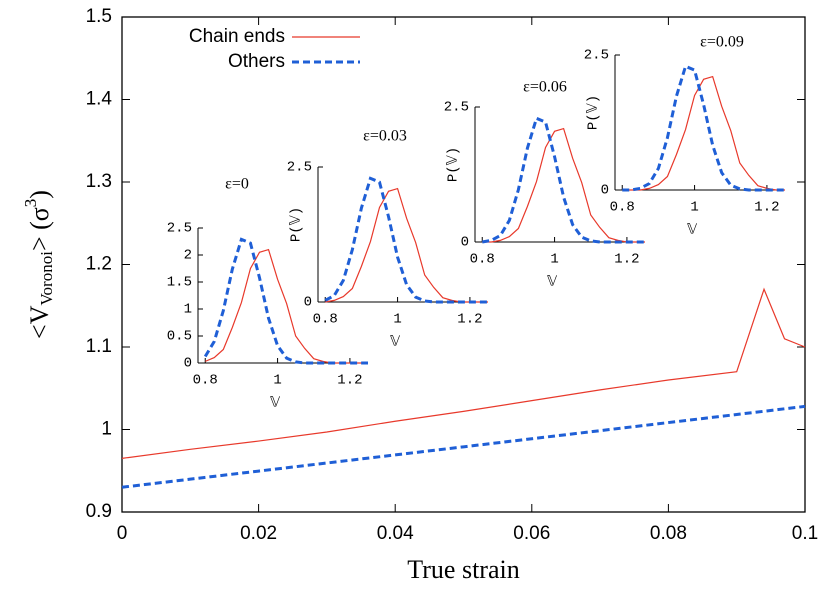 This screenshot has width=830, height=590. I want to click on legend-label: Others, so click(256, 61).